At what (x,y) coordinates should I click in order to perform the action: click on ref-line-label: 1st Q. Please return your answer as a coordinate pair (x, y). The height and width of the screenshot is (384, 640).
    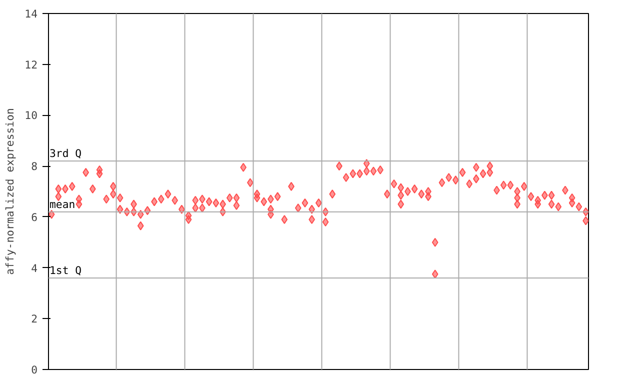
    Looking at the image, I should click on (66, 270).